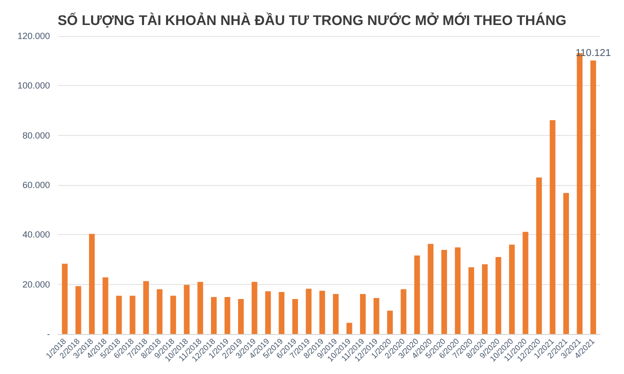 The height and width of the screenshot is (374, 624). I want to click on y-tick-label: 60.000, so click(36, 185).